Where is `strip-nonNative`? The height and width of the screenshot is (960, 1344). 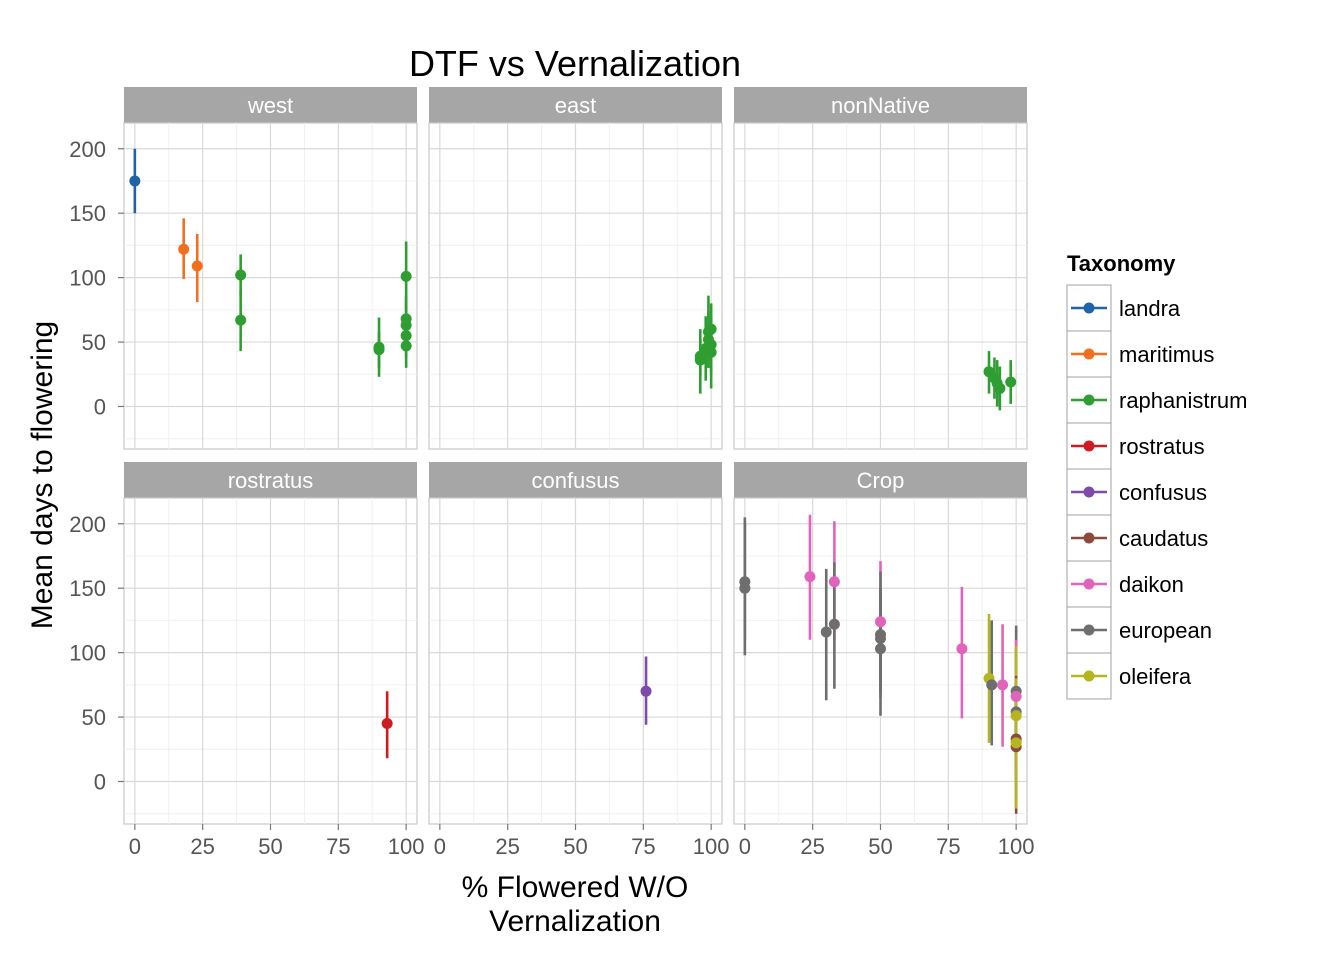 strip-nonNative is located at coordinates (880, 105).